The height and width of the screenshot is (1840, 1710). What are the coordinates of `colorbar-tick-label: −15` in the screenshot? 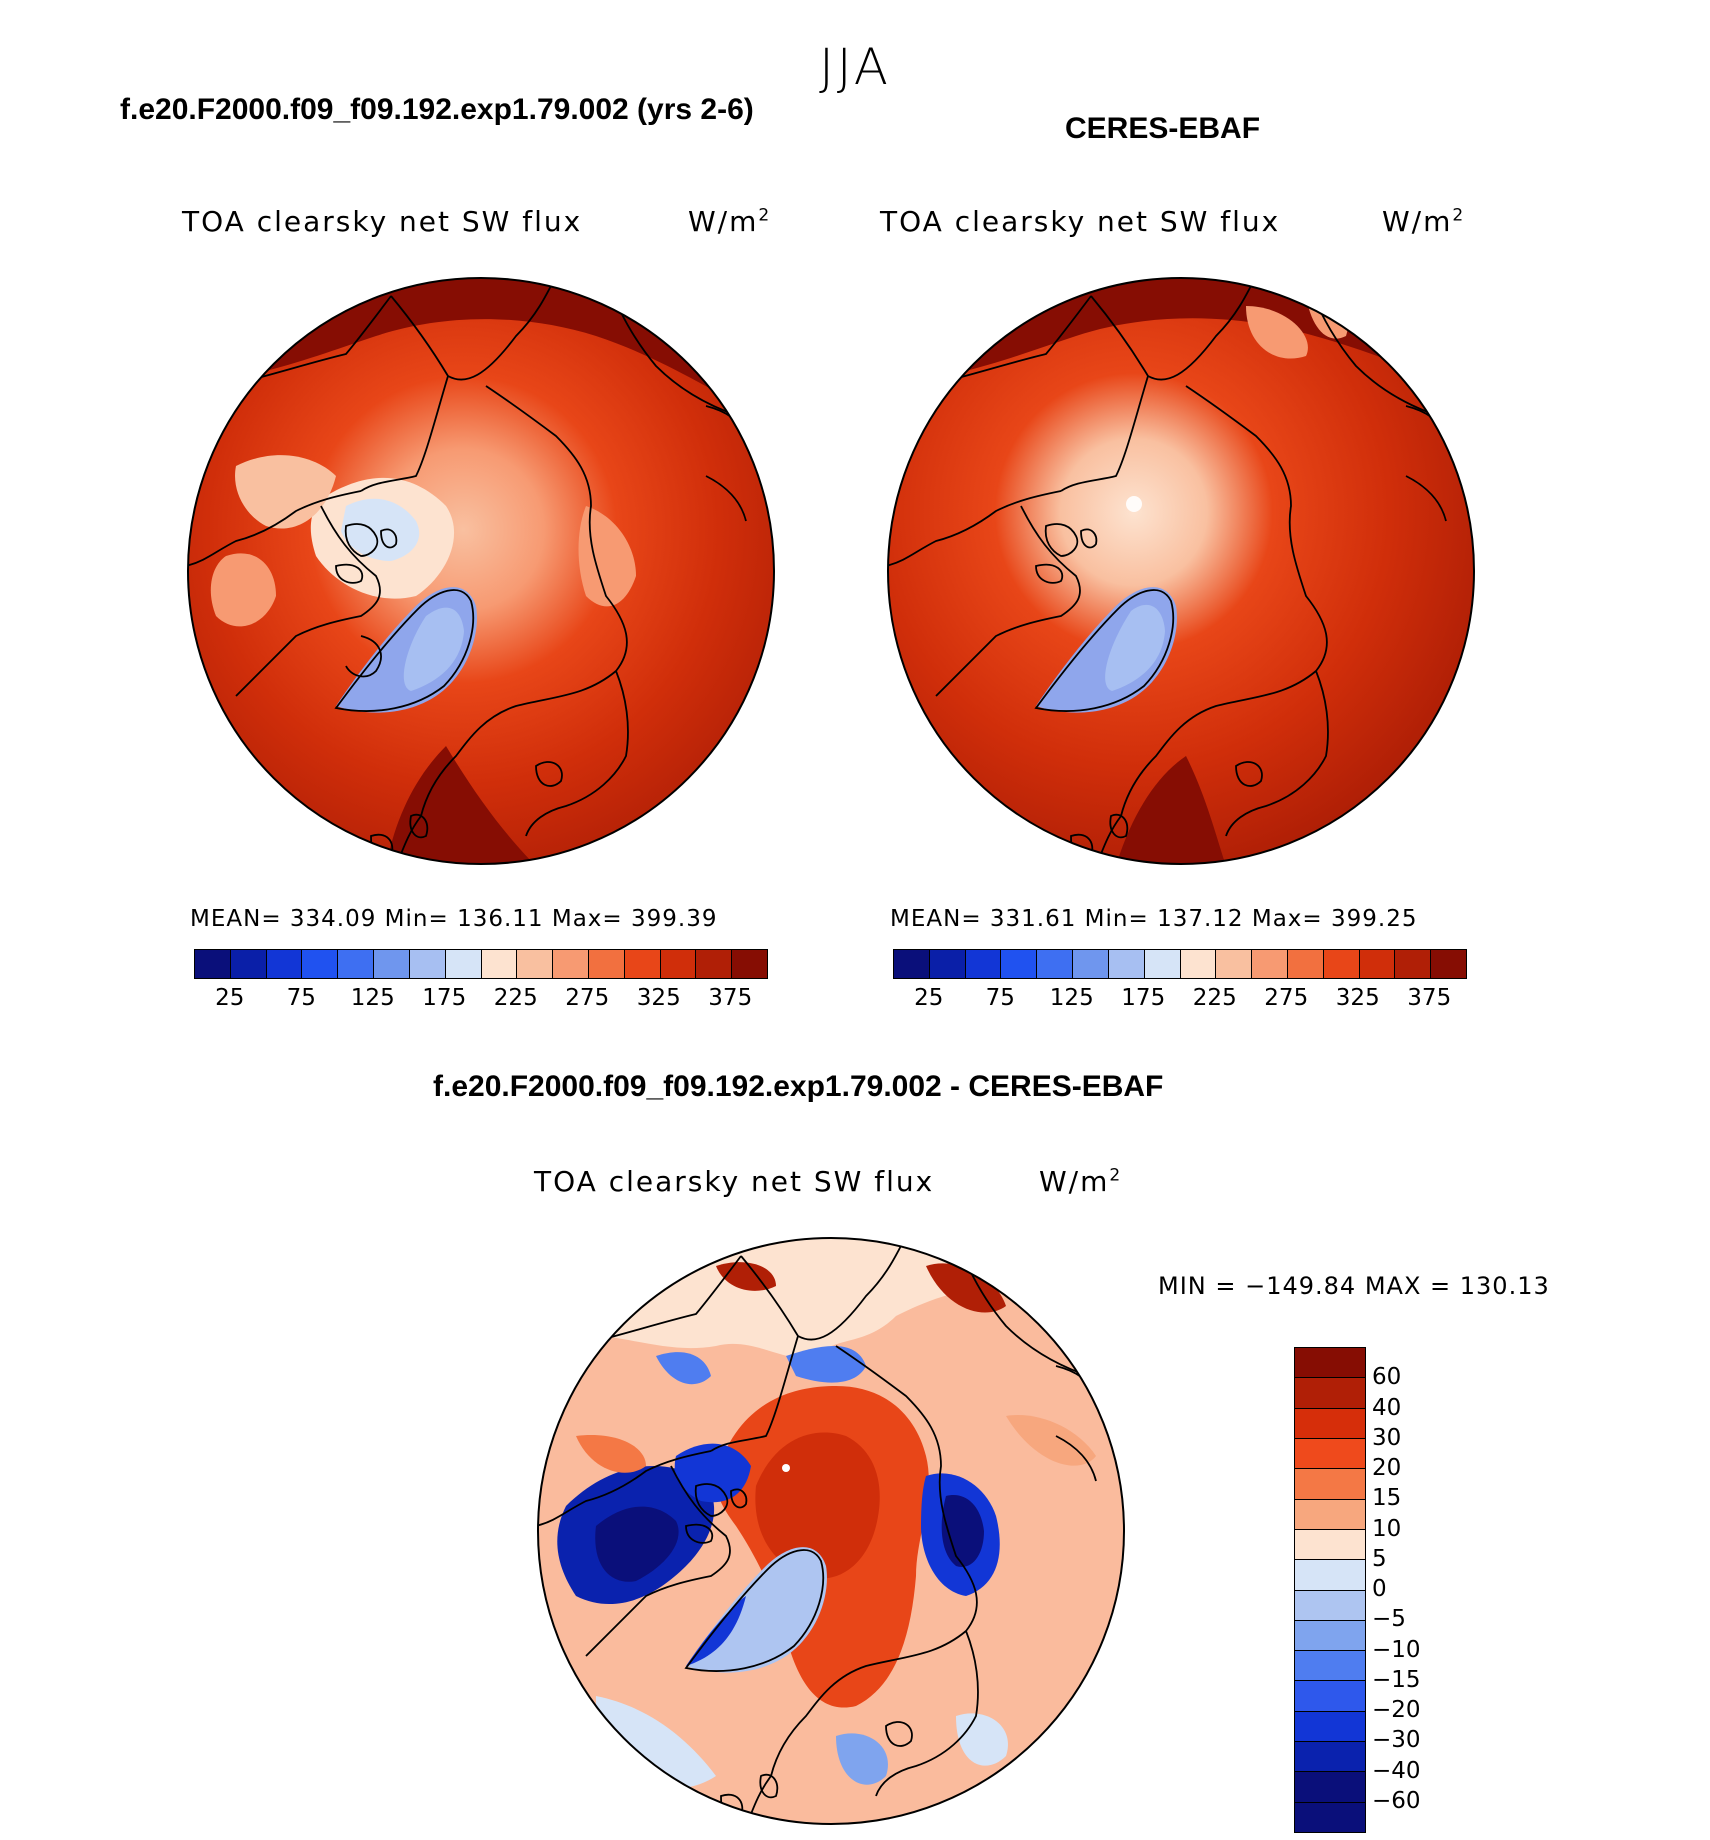 It's located at (1396, 1679).